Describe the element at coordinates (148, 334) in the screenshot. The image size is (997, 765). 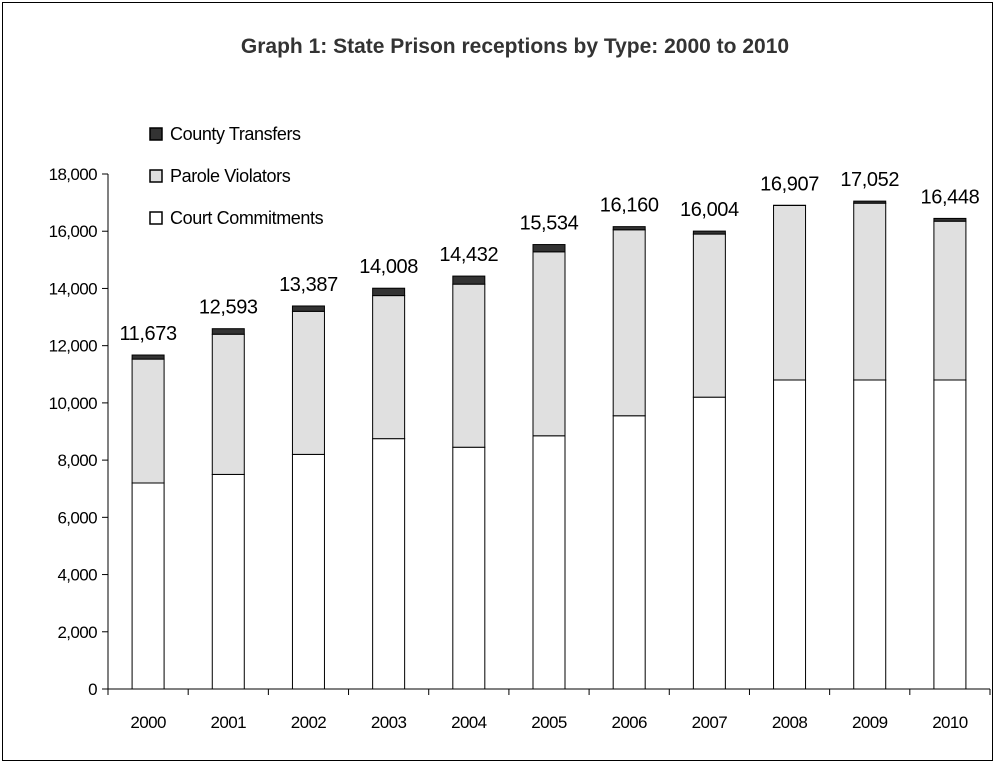
I see `total-label: 11,673` at that location.